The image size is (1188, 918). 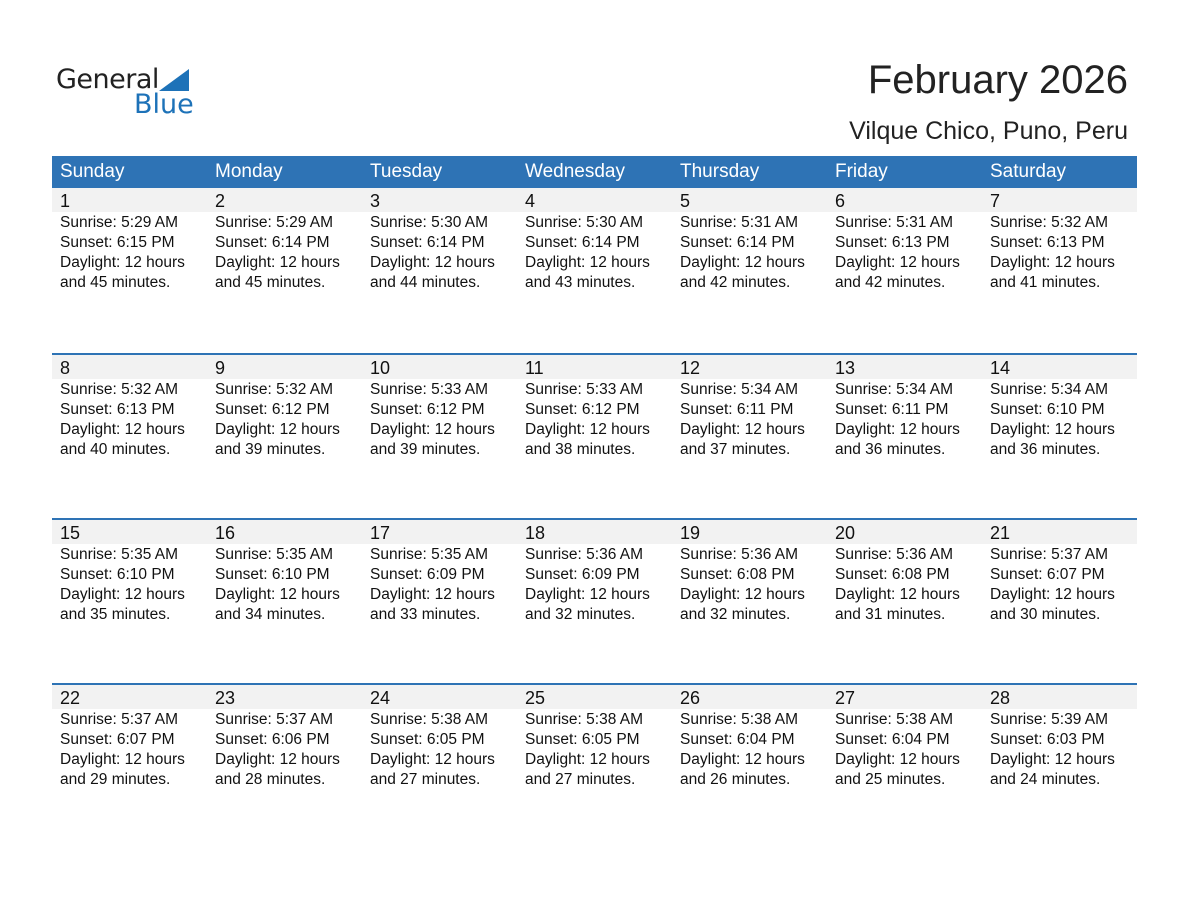 I want to click on day-number: 23, so click(x=225, y=698).